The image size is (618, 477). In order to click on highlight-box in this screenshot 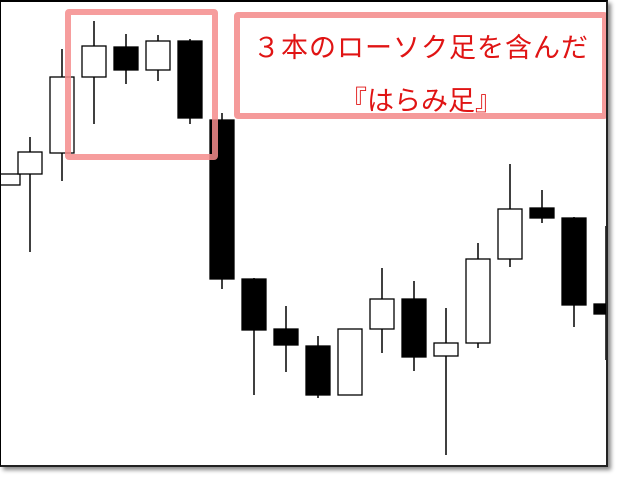, I will do `click(141, 84)`.